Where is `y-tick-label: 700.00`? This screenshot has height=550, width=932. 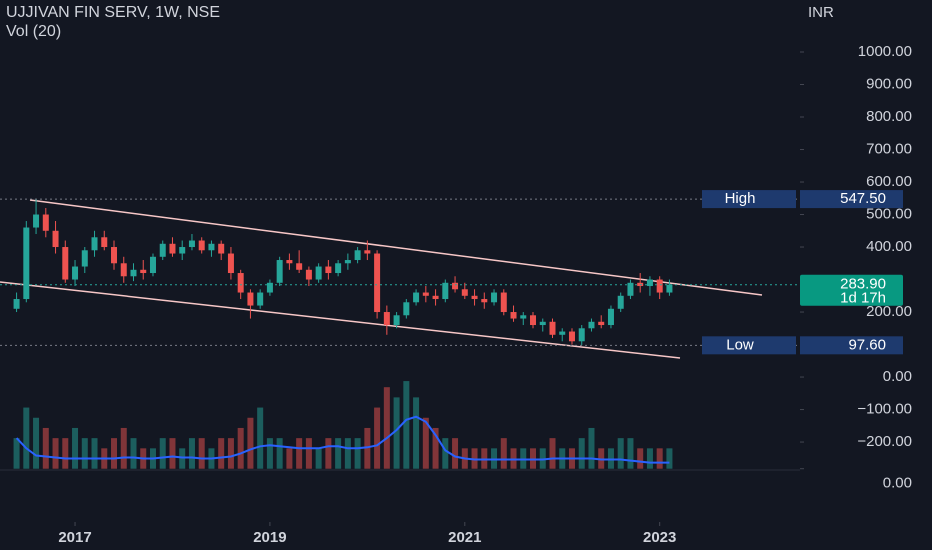
y-tick-label: 700.00 is located at coordinates (889, 148).